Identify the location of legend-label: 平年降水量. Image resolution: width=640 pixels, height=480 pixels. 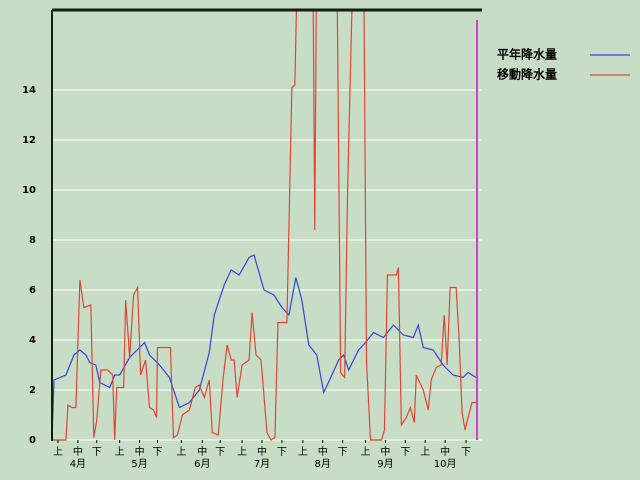
(527, 54).